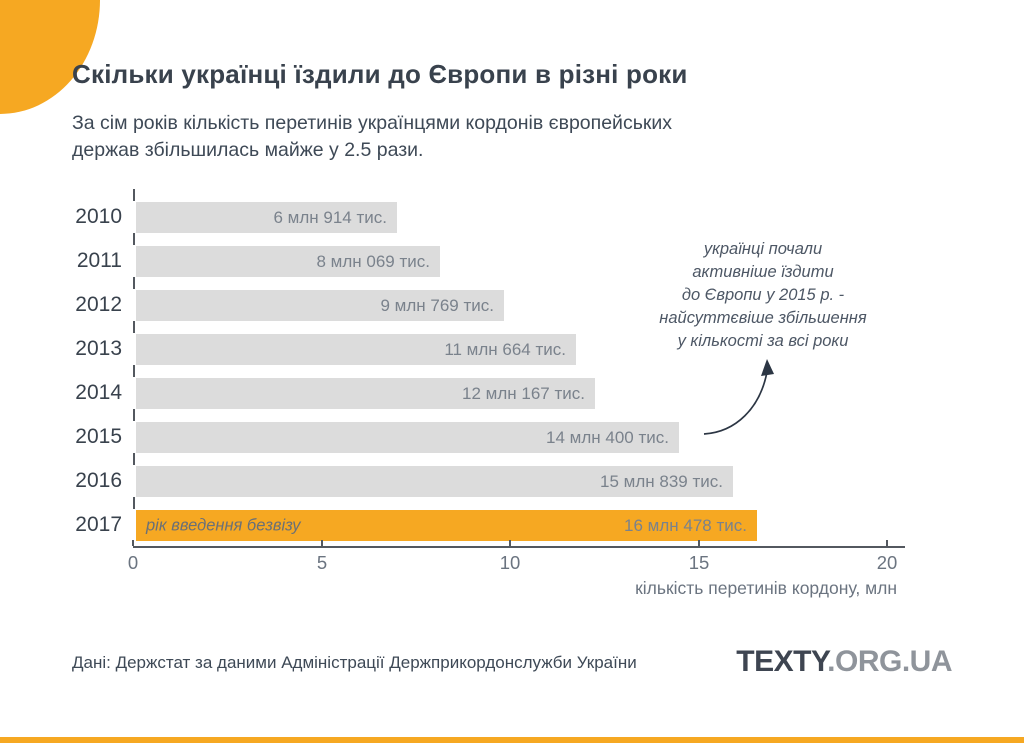 This screenshot has width=1024, height=743. I want to click on bar-value-label: 15 млн 839 тис., so click(661, 481).